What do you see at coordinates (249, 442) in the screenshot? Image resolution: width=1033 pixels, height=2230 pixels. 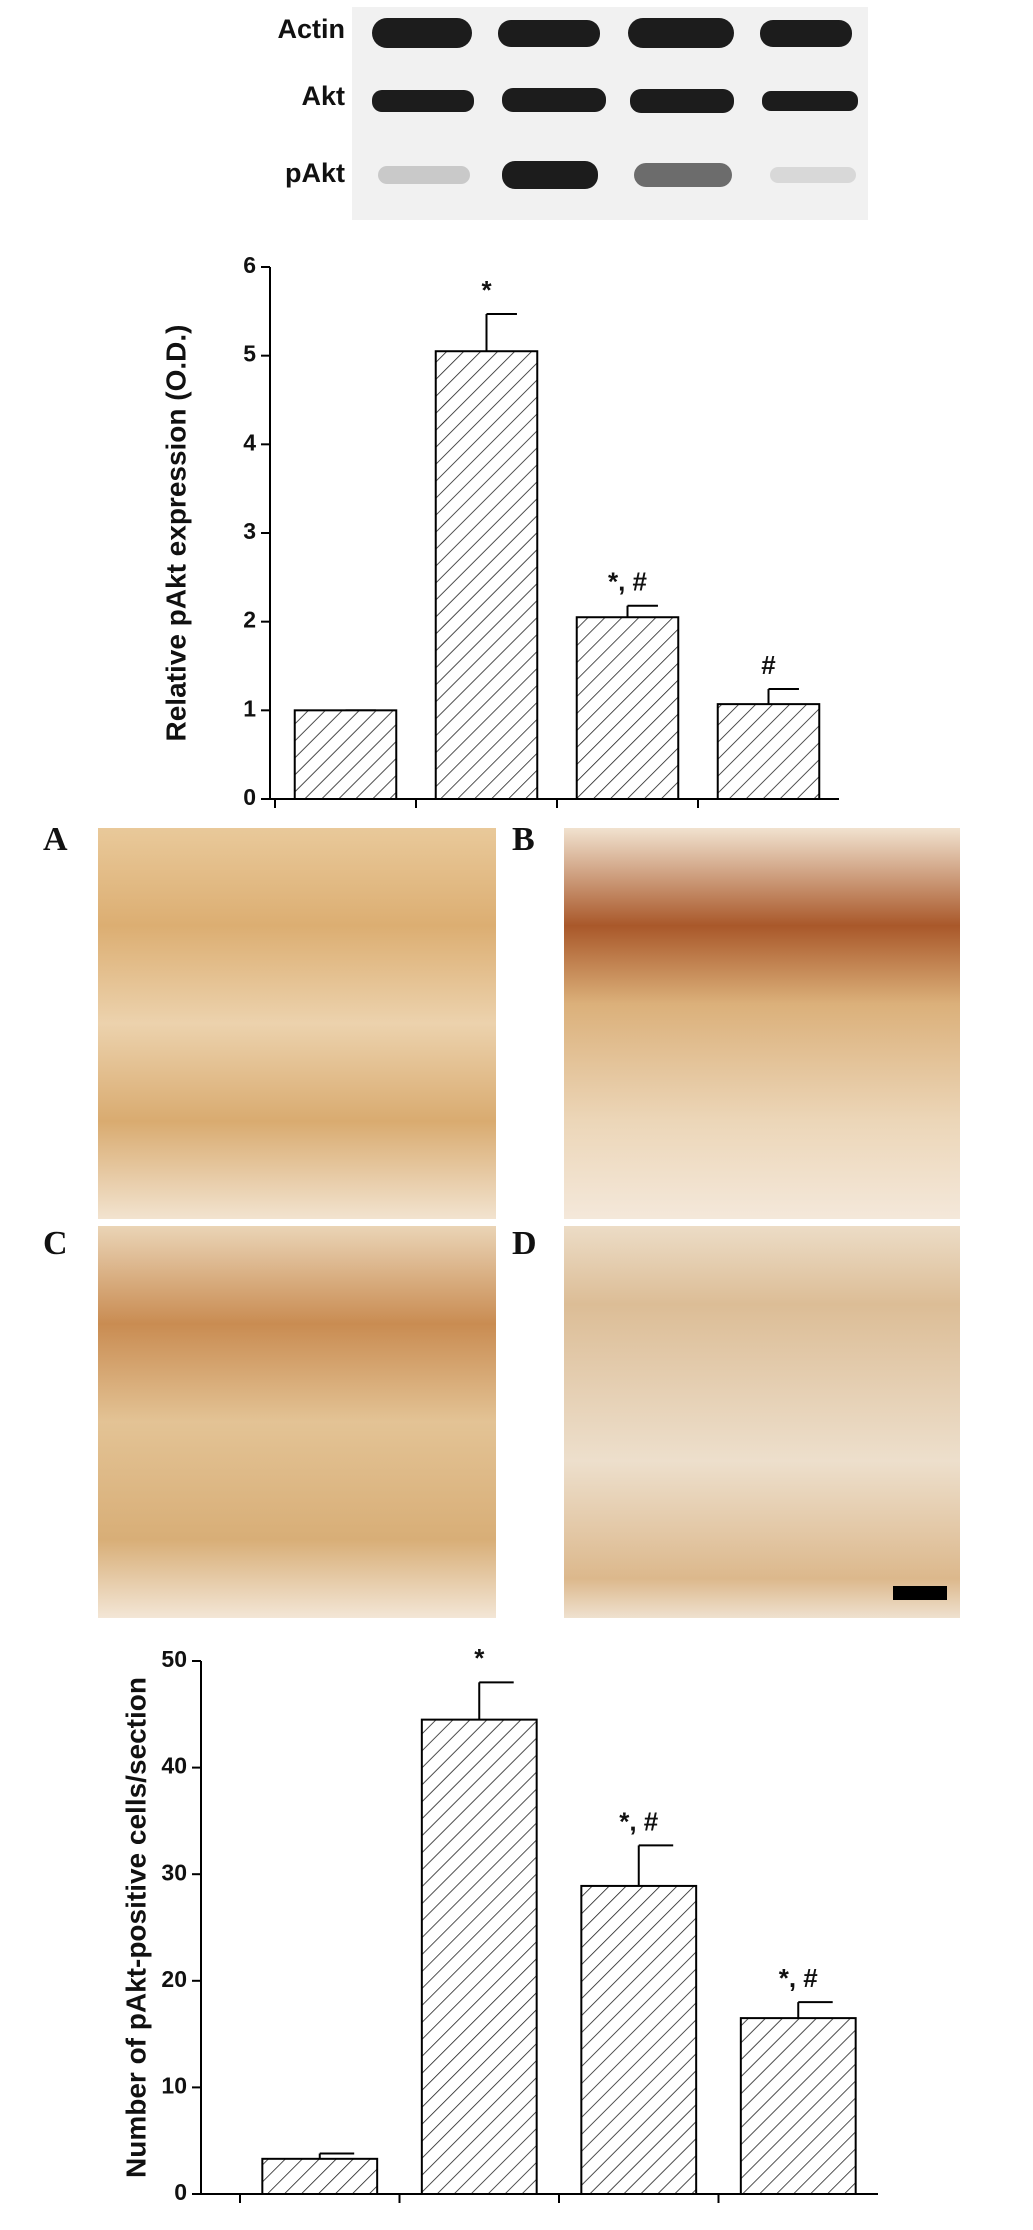 I see `y-tick-label: 4` at bounding box center [249, 442].